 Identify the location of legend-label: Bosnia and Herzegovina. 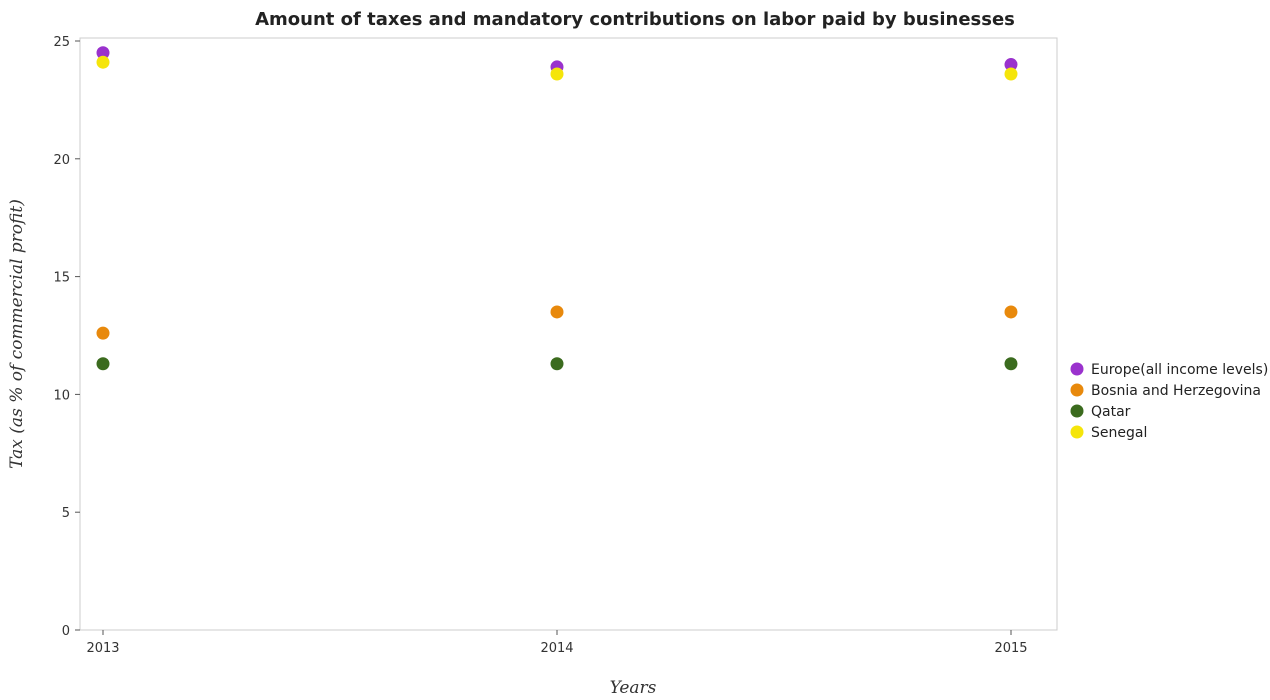
(1176, 391).